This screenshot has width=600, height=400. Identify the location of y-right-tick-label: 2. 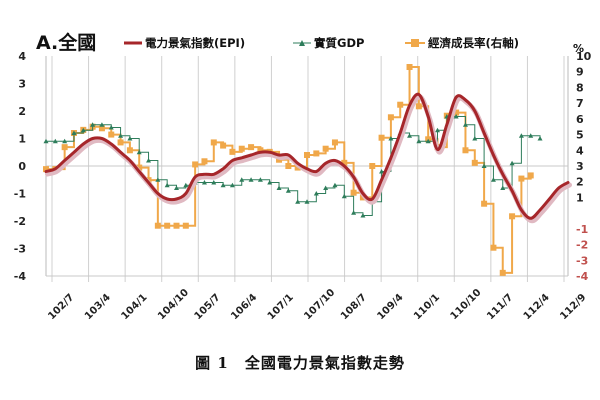
(580, 182).